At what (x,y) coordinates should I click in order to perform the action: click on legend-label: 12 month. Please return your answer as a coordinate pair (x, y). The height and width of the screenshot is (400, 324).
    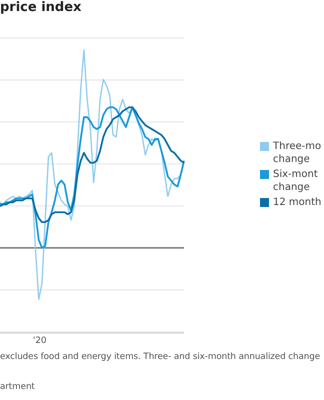
    Looking at the image, I should click on (297, 202).